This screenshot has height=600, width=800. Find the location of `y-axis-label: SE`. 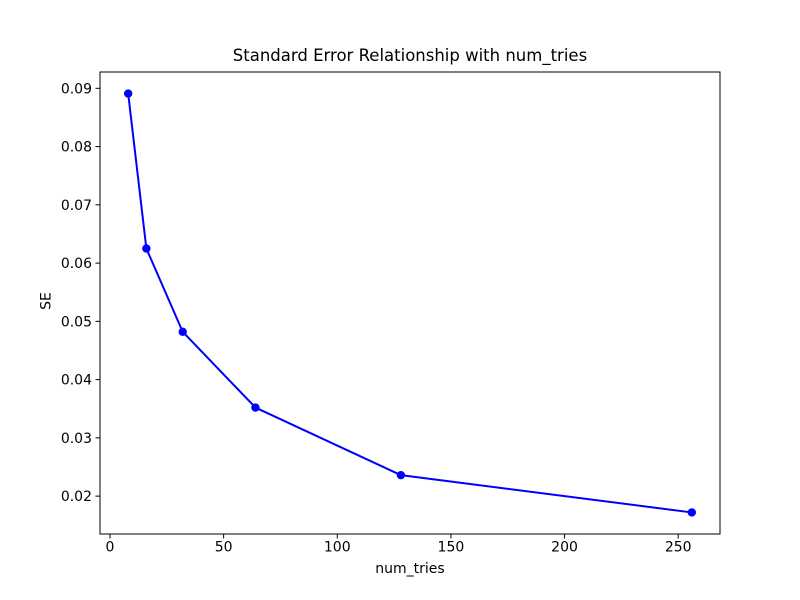

y-axis-label: SE is located at coordinates (46, 301).